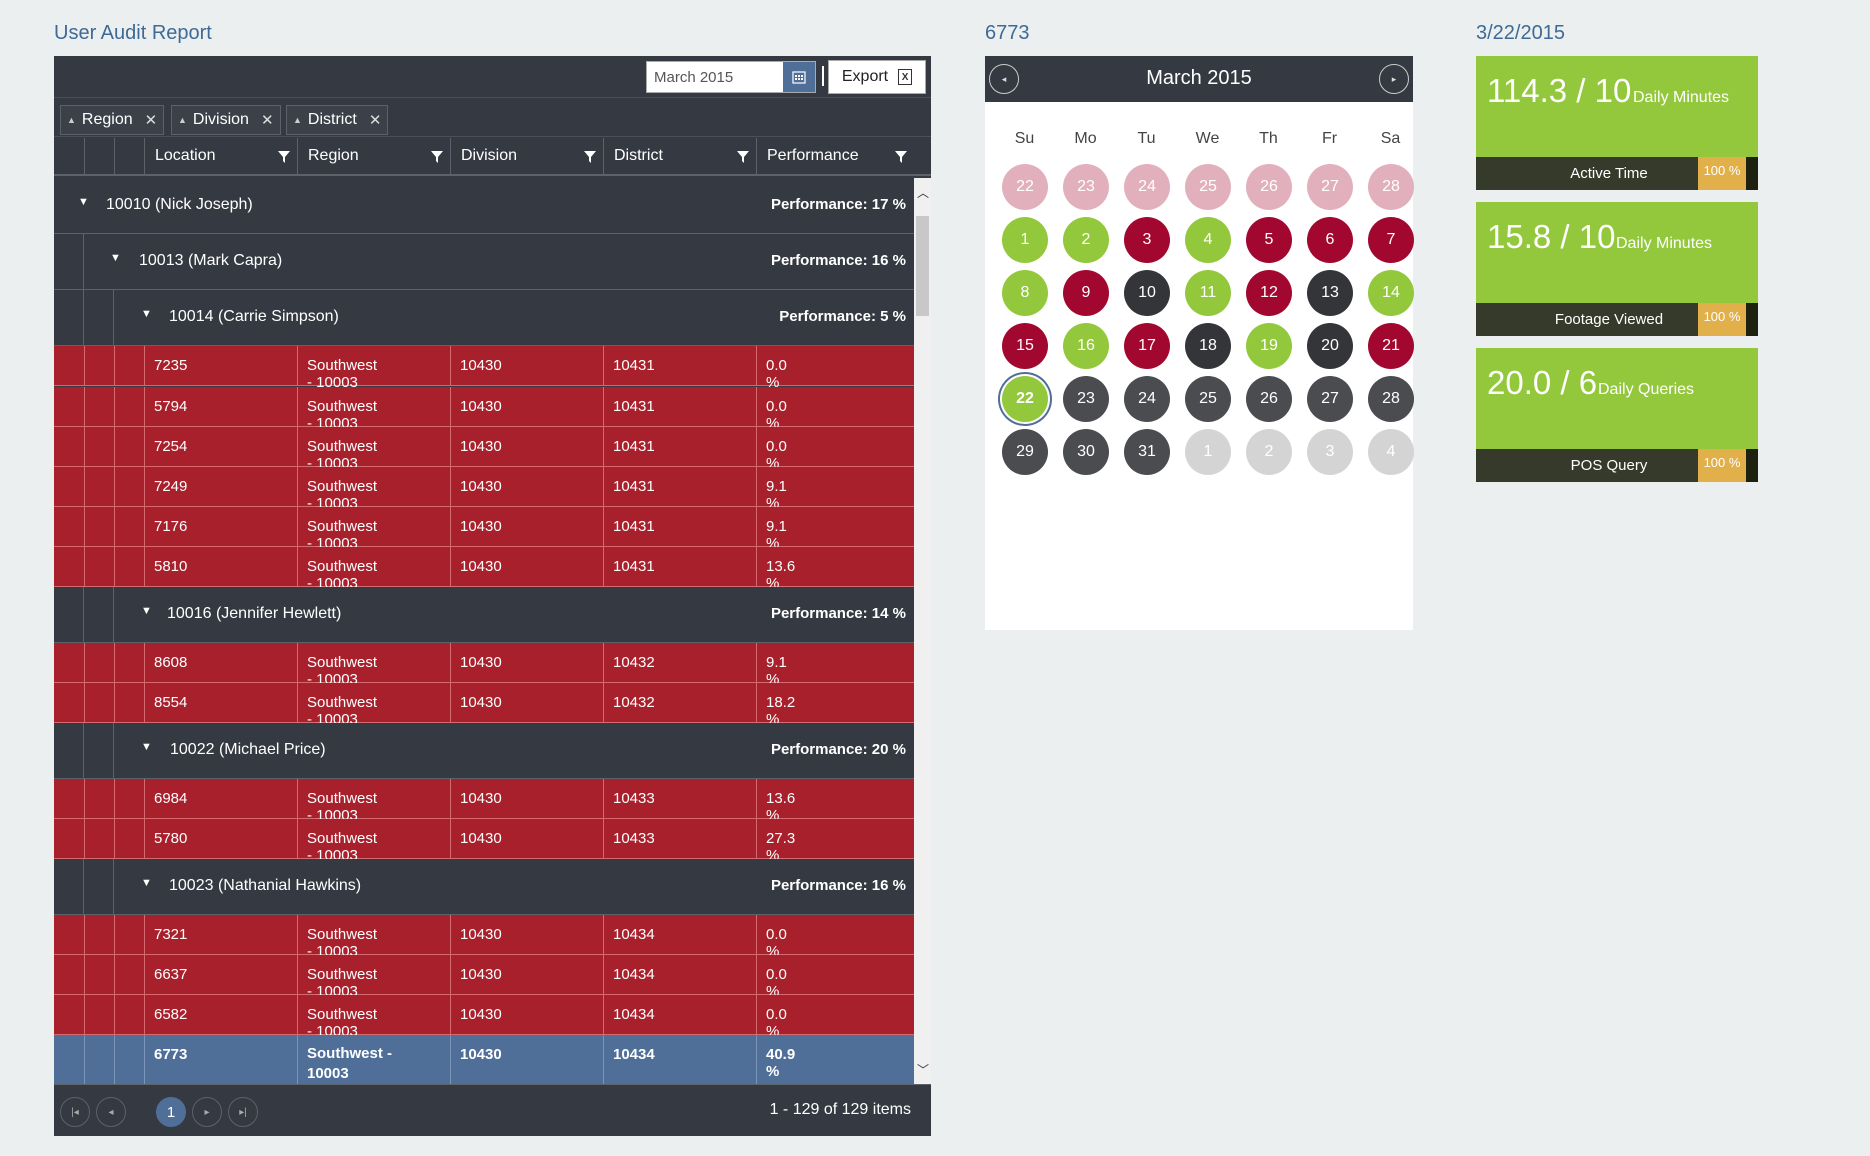  What do you see at coordinates (1269, 346) in the screenshot?
I see `calendar-day: 19` at bounding box center [1269, 346].